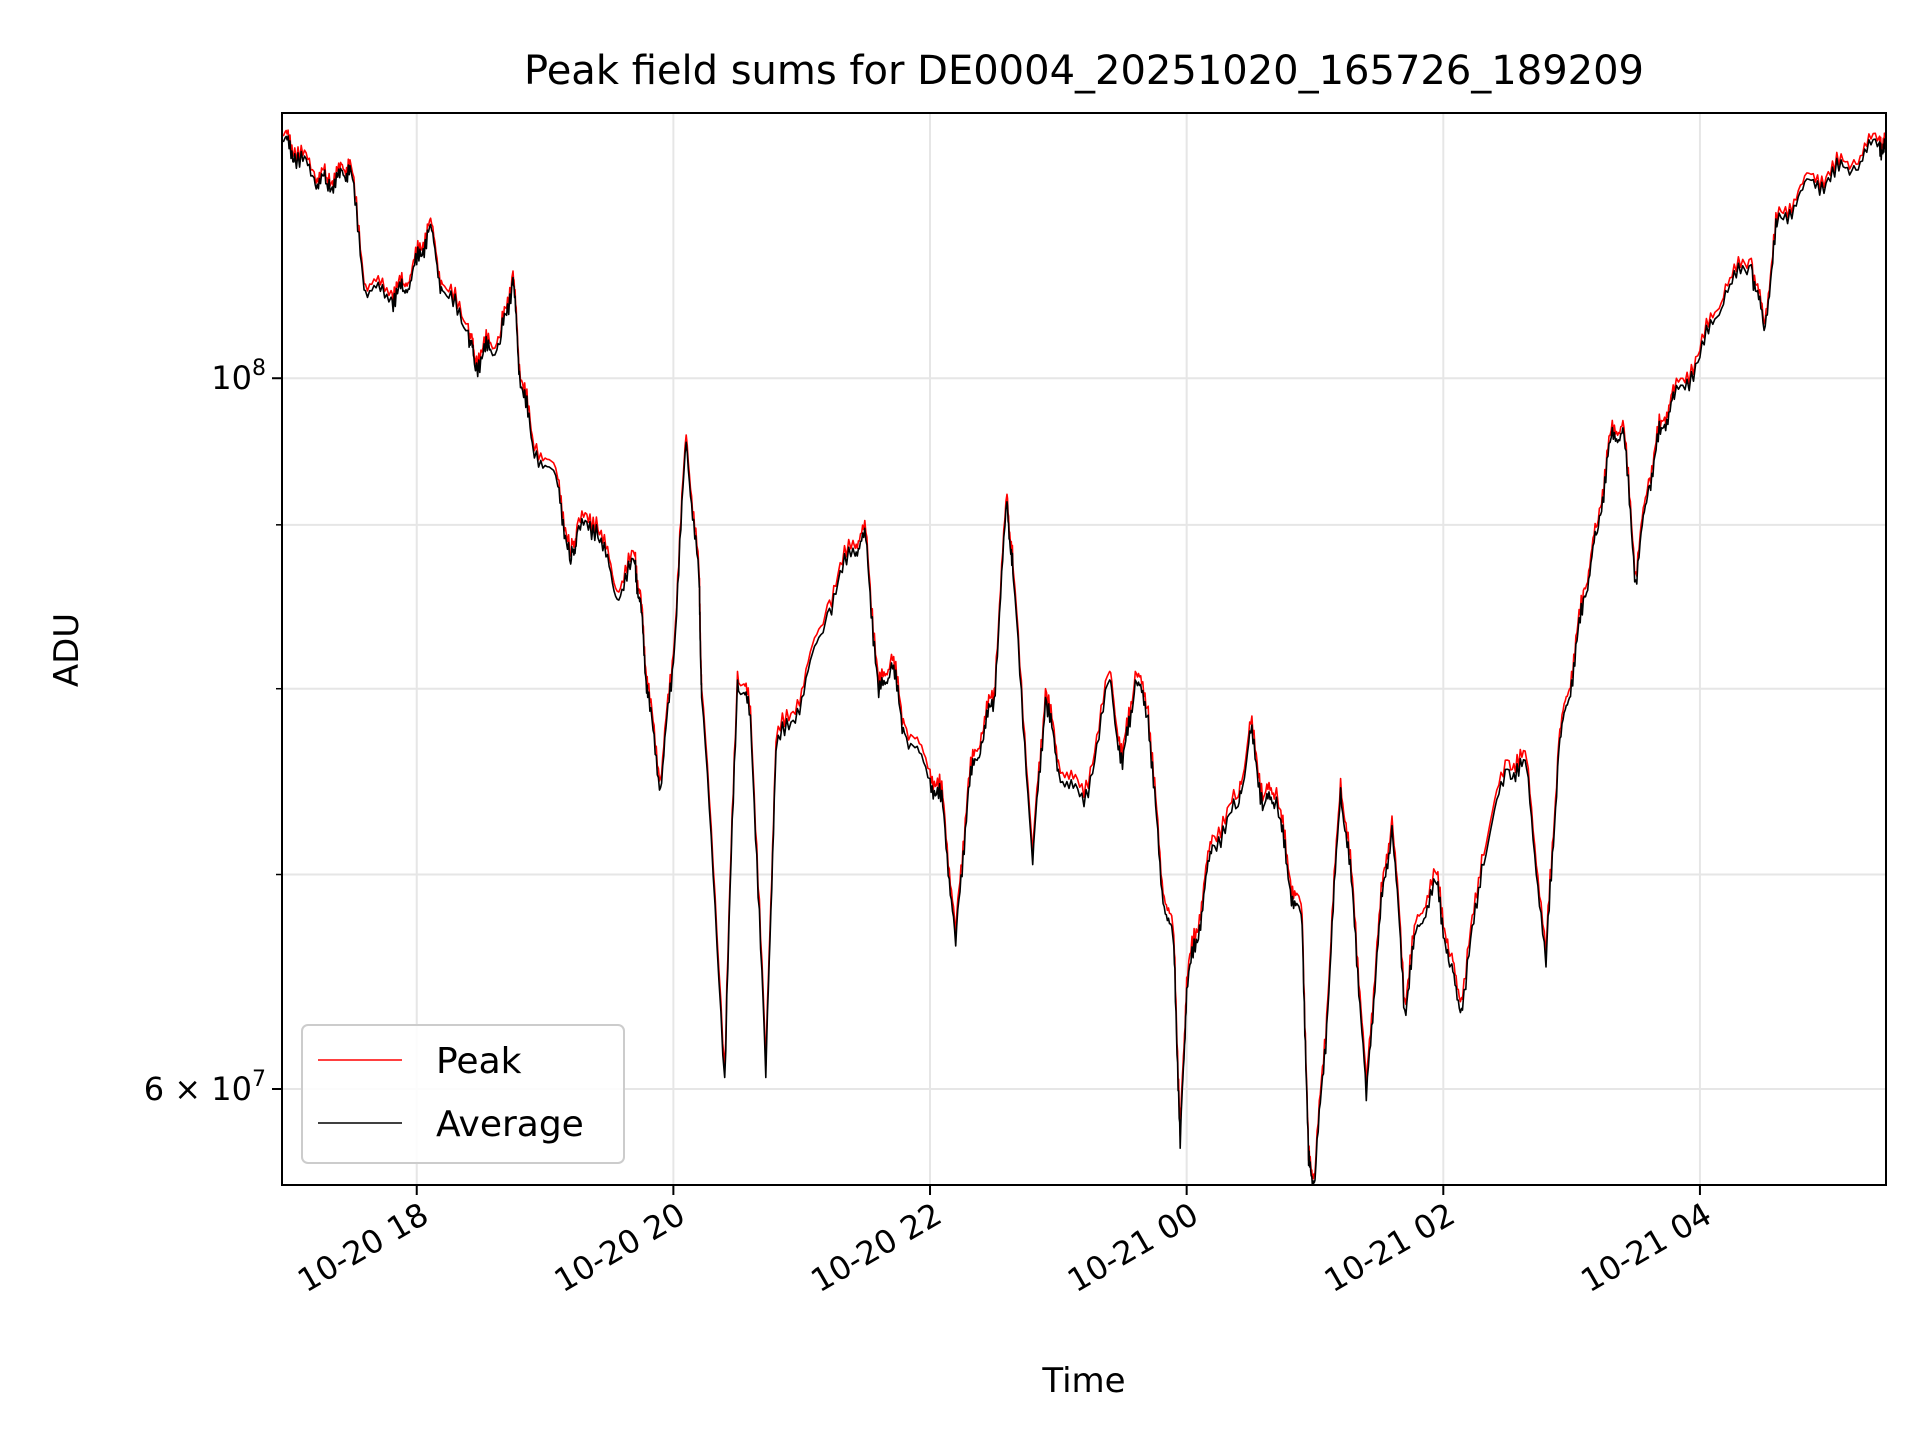 Image resolution: width=1920 pixels, height=1440 pixels. What do you see at coordinates (1083, 1381) in the screenshot?
I see `x-axis-label: Time` at bounding box center [1083, 1381].